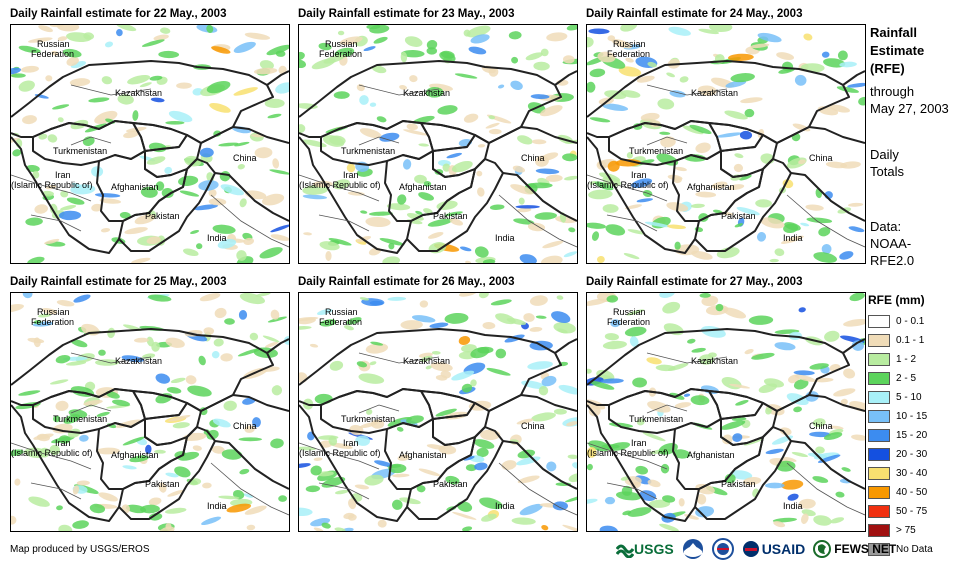 Image resolution: width=965 pixels, height=570 pixels. What do you see at coordinates (750, 549) in the screenshot?
I see `usaid-seal-icon` at bounding box center [750, 549].